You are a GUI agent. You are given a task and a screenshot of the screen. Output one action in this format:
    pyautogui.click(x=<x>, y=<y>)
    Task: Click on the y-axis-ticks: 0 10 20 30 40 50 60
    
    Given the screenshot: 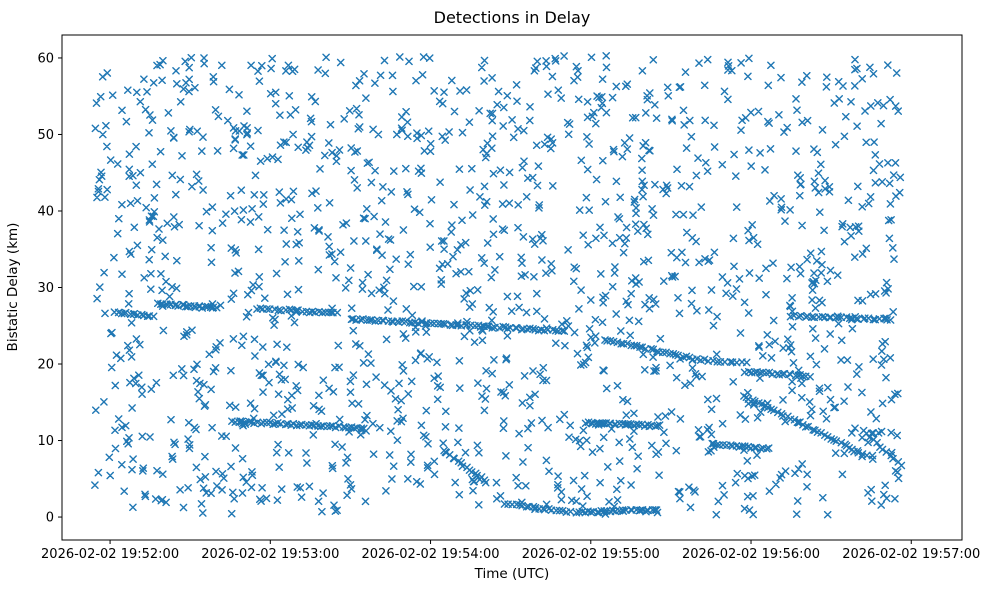 What is the action you would take?
    pyautogui.click(x=49, y=288)
    